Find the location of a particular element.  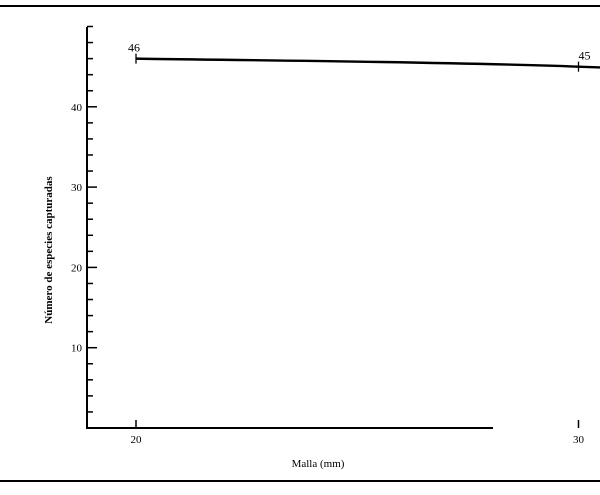

y-tick-label: 30 is located at coordinates (77, 188).